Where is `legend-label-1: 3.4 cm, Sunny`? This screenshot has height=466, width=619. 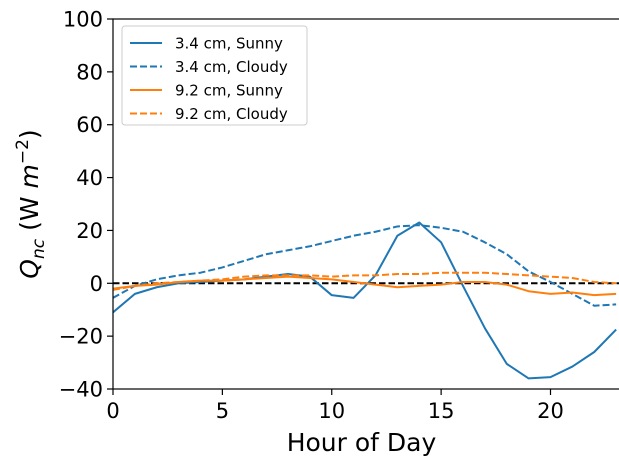
legend-label-1: 3.4 cm, Sunny is located at coordinates (229, 44).